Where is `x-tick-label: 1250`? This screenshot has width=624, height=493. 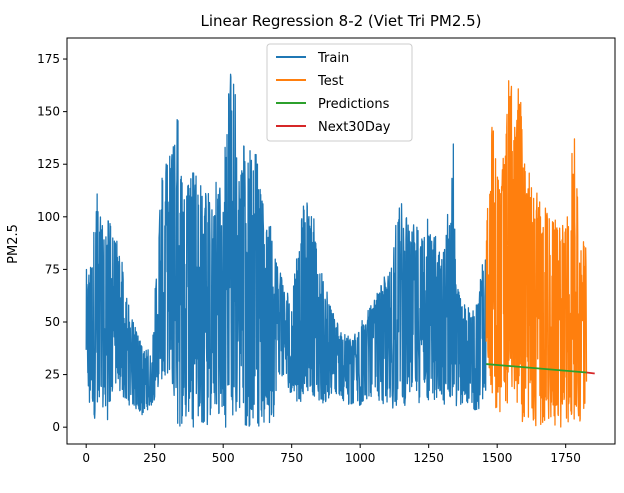 x-tick-label: 1250 is located at coordinates (428, 458).